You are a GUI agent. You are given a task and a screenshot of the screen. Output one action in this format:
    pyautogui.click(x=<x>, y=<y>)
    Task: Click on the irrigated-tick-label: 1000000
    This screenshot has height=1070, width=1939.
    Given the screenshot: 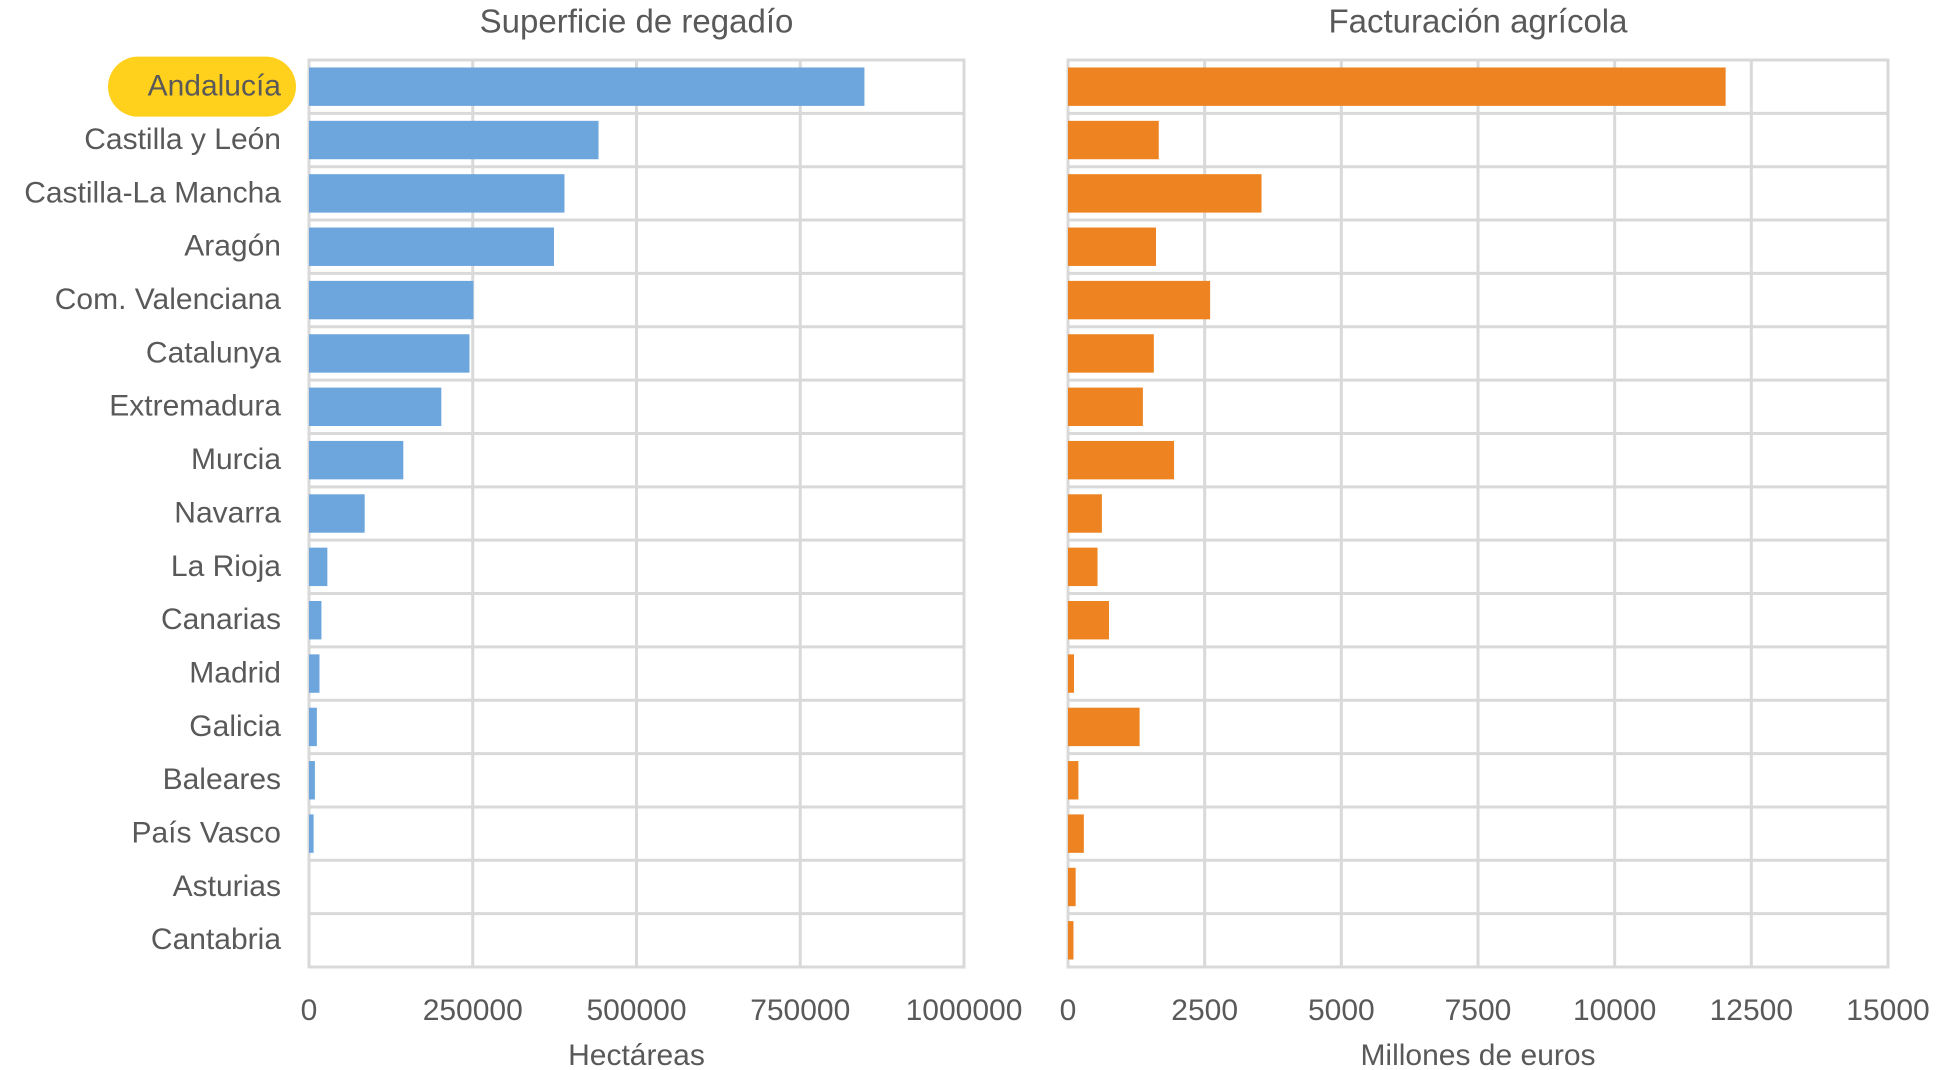 What is the action you would take?
    pyautogui.click(x=964, y=1010)
    